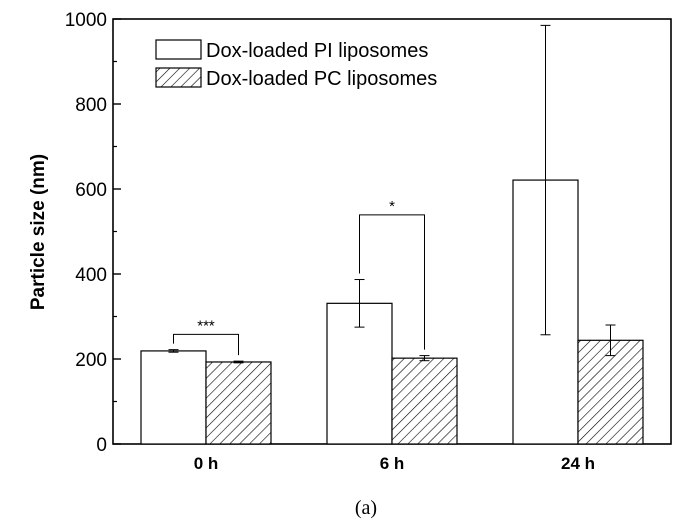  Describe the element at coordinates (366, 508) in the screenshot. I see `figure-caption: (a)` at that location.